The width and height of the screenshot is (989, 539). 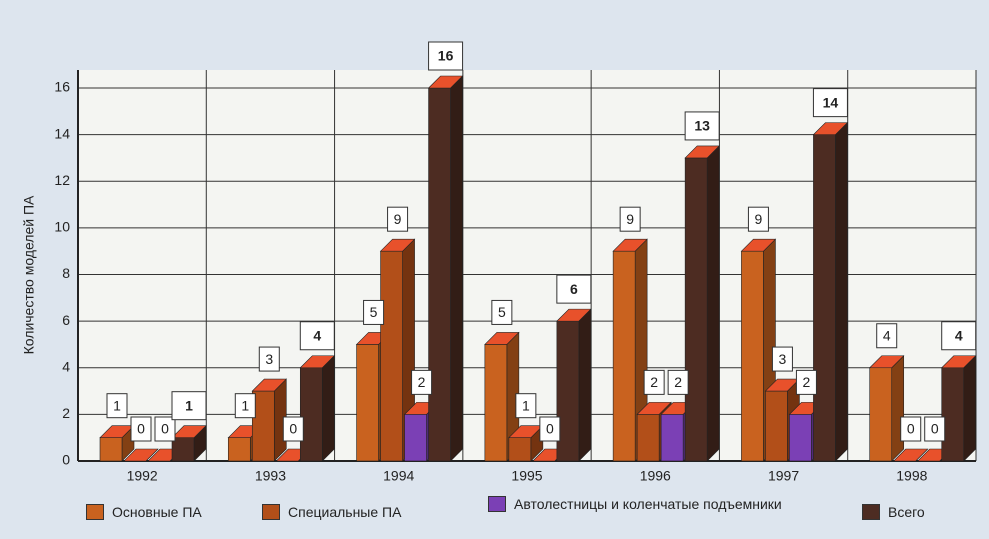 What do you see at coordinates (831, 102) in the screenshot?
I see `data-label: 14` at bounding box center [831, 102].